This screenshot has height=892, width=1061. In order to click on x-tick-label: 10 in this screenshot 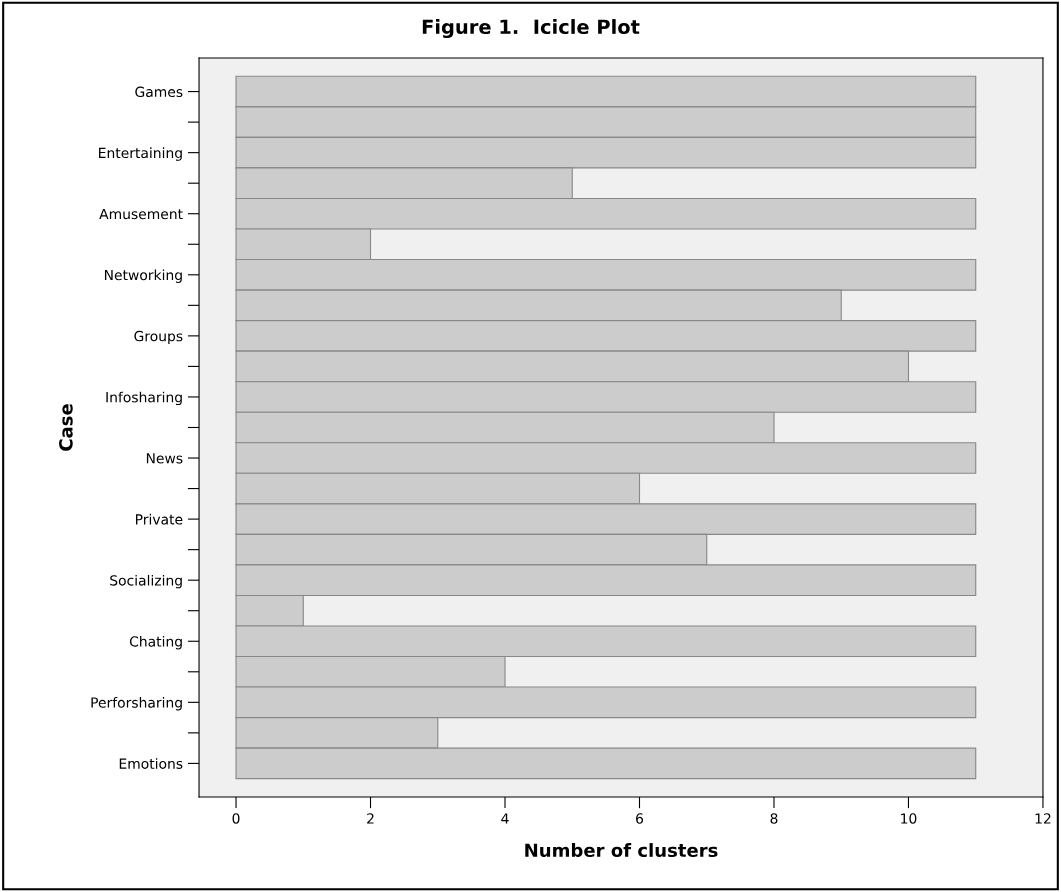, I will do `click(909, 818)`.